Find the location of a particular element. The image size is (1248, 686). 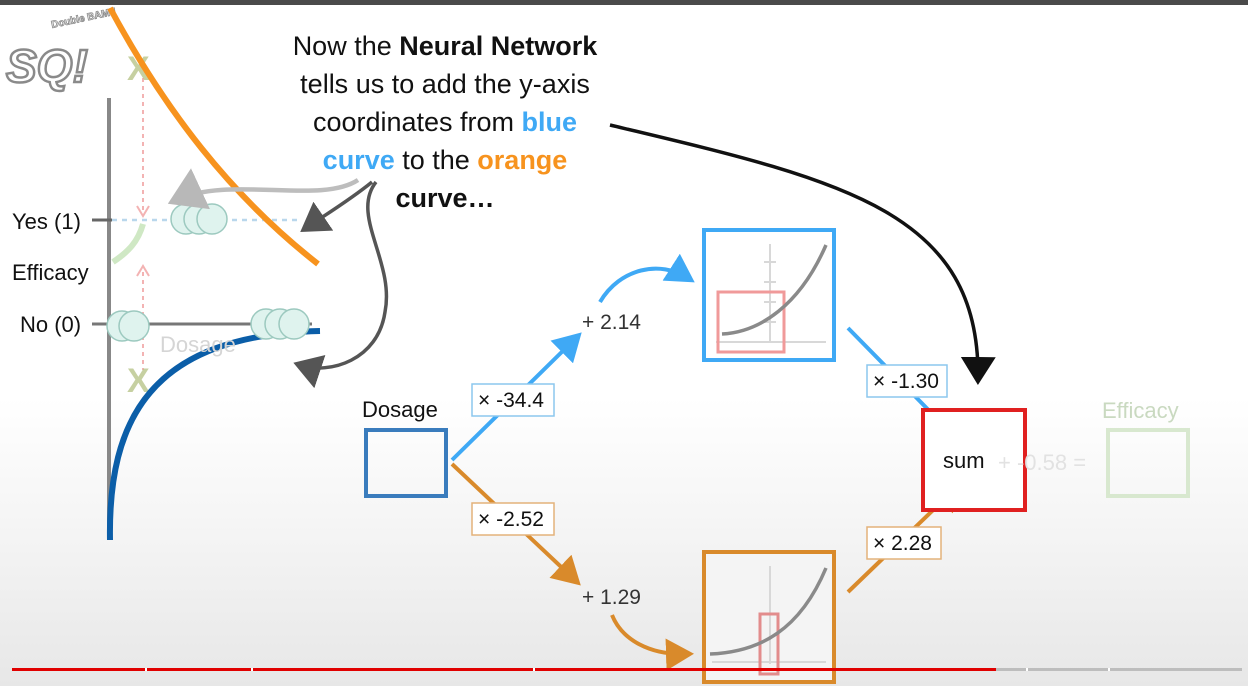

logo: SQ! Double BAM!! is located at coordinates (61, 49).